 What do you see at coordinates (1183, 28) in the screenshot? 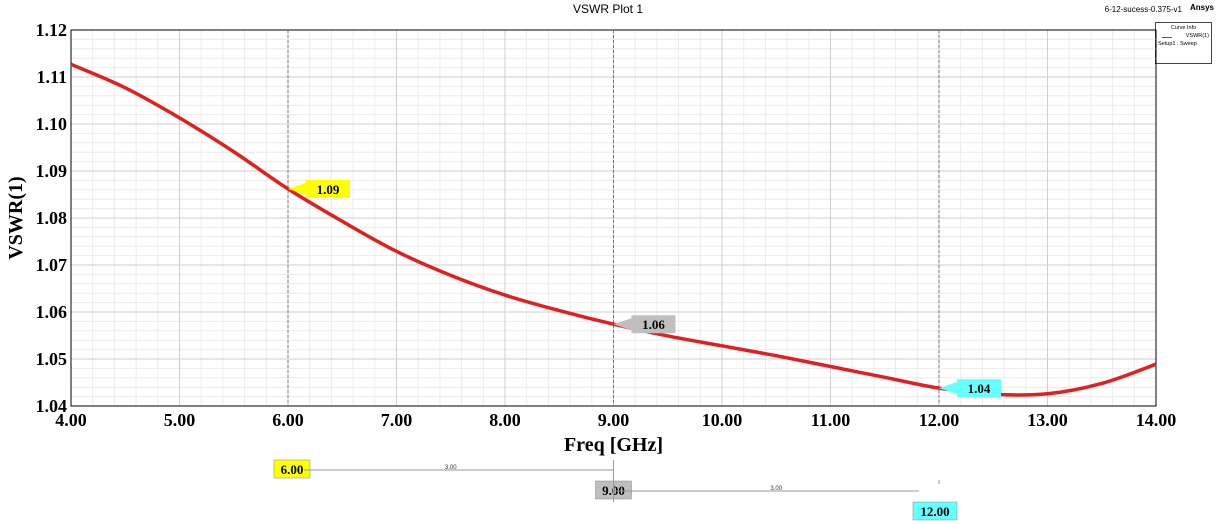
I see `legend-title: Curve Info` at bounding box center [1183, 28].